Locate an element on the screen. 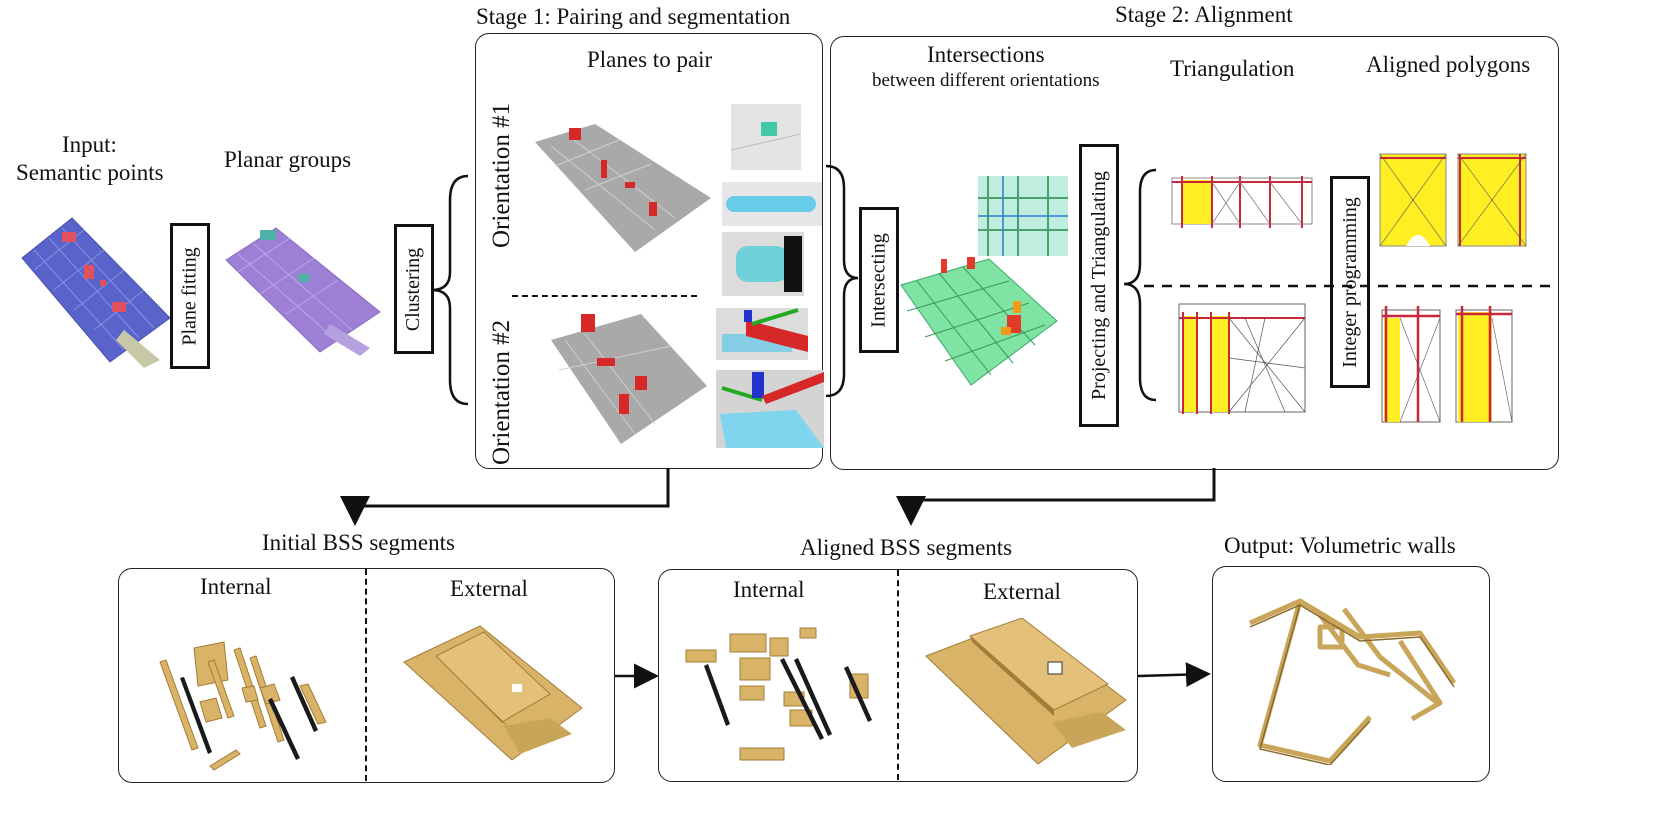 Image resolution: width=1667 pixels, height=840 pixels. thumb-1c-image is located at coordinates (763, 264).